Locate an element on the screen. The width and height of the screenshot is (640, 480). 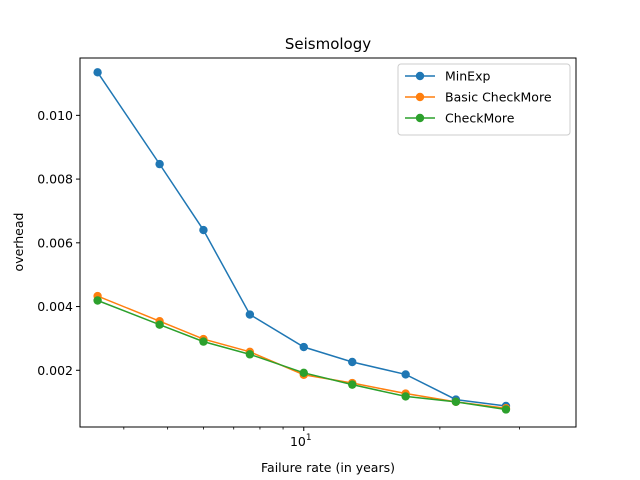
legend-marker-minexp is located at coordinates (420, 76).